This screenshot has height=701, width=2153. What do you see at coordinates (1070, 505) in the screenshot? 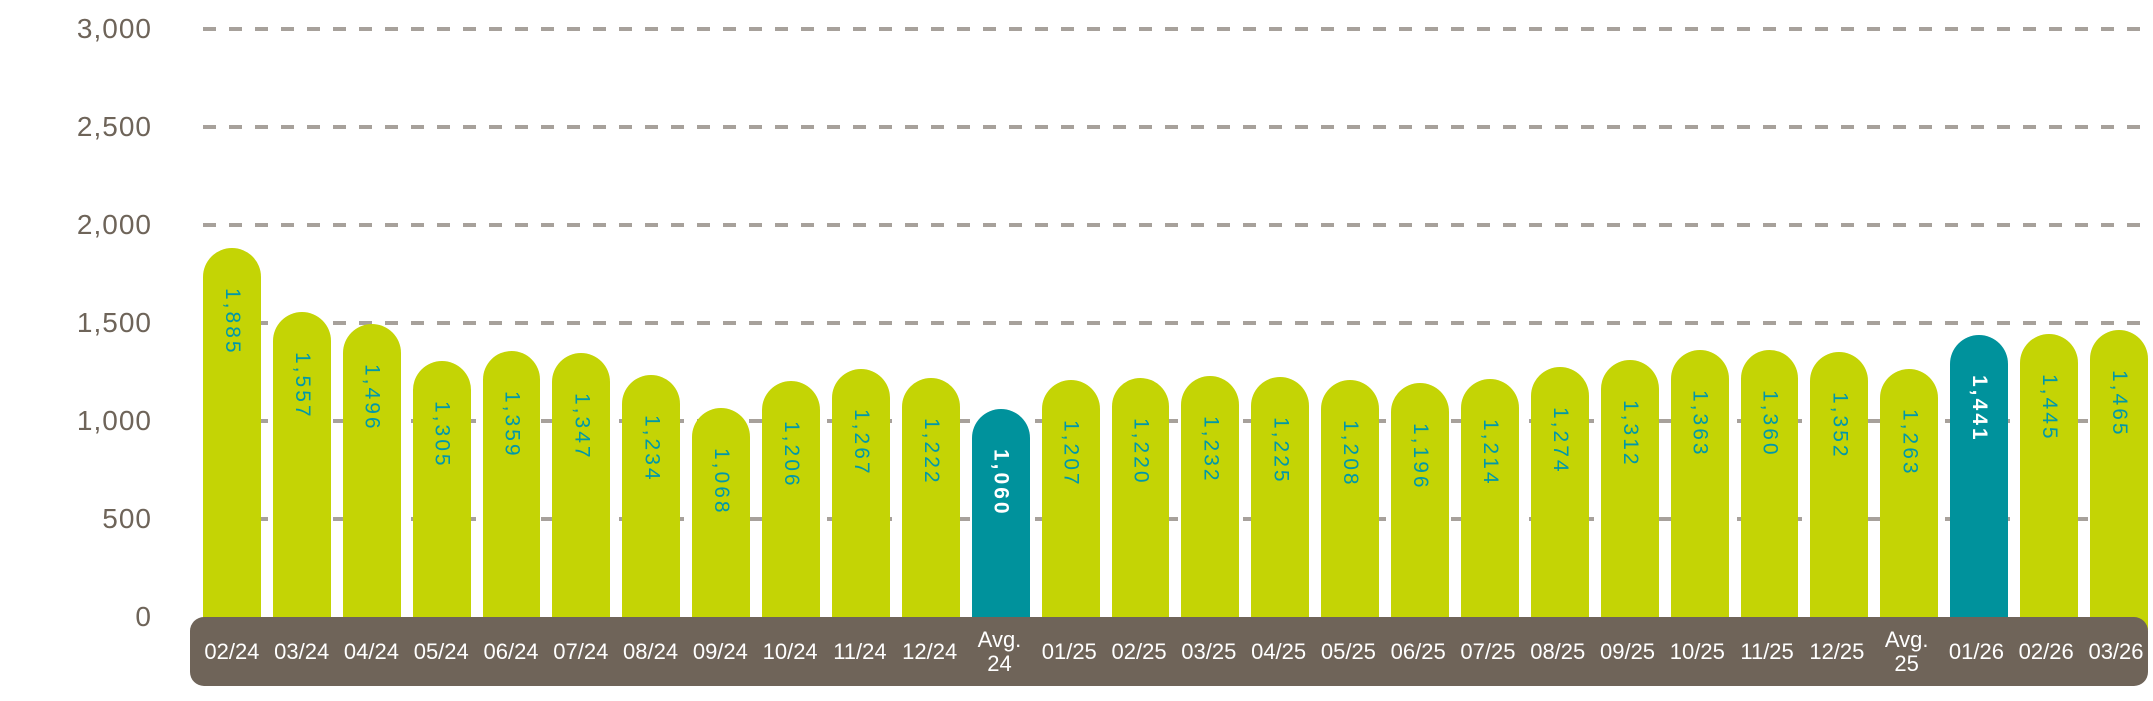
I see `bar: 1,207` at bounding box center [1070, 505].